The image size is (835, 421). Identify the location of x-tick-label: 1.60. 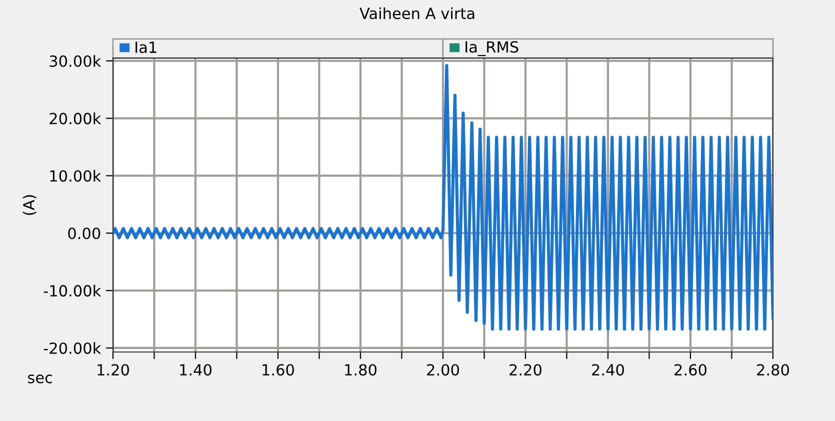
(278, 370).